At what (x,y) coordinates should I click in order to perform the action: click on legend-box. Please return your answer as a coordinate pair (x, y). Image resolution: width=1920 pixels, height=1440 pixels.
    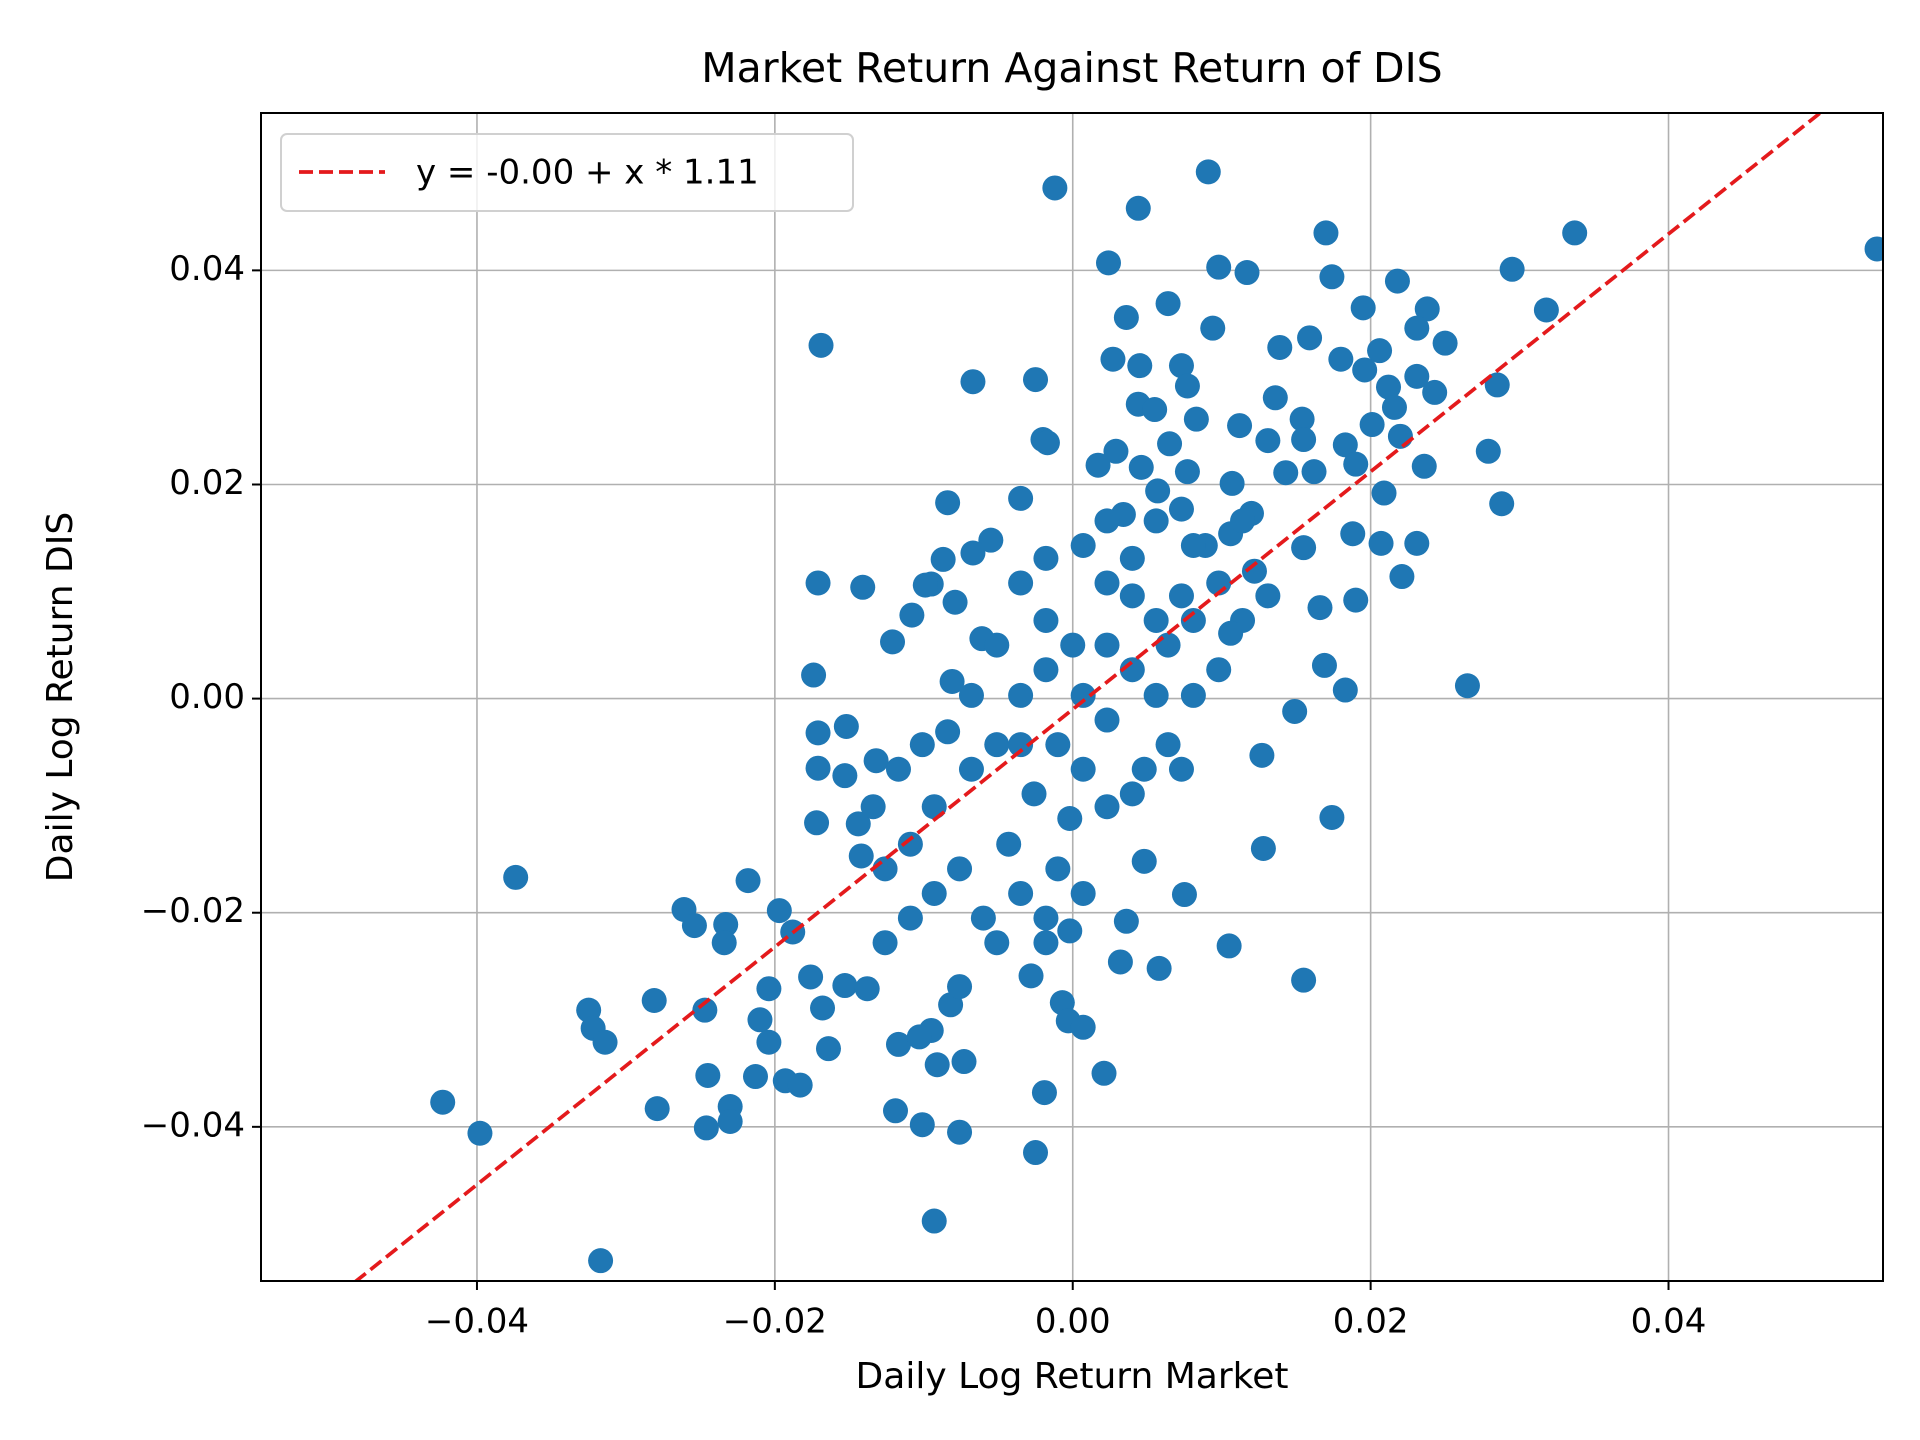
    Looking at the image, I should click on (567, 172).